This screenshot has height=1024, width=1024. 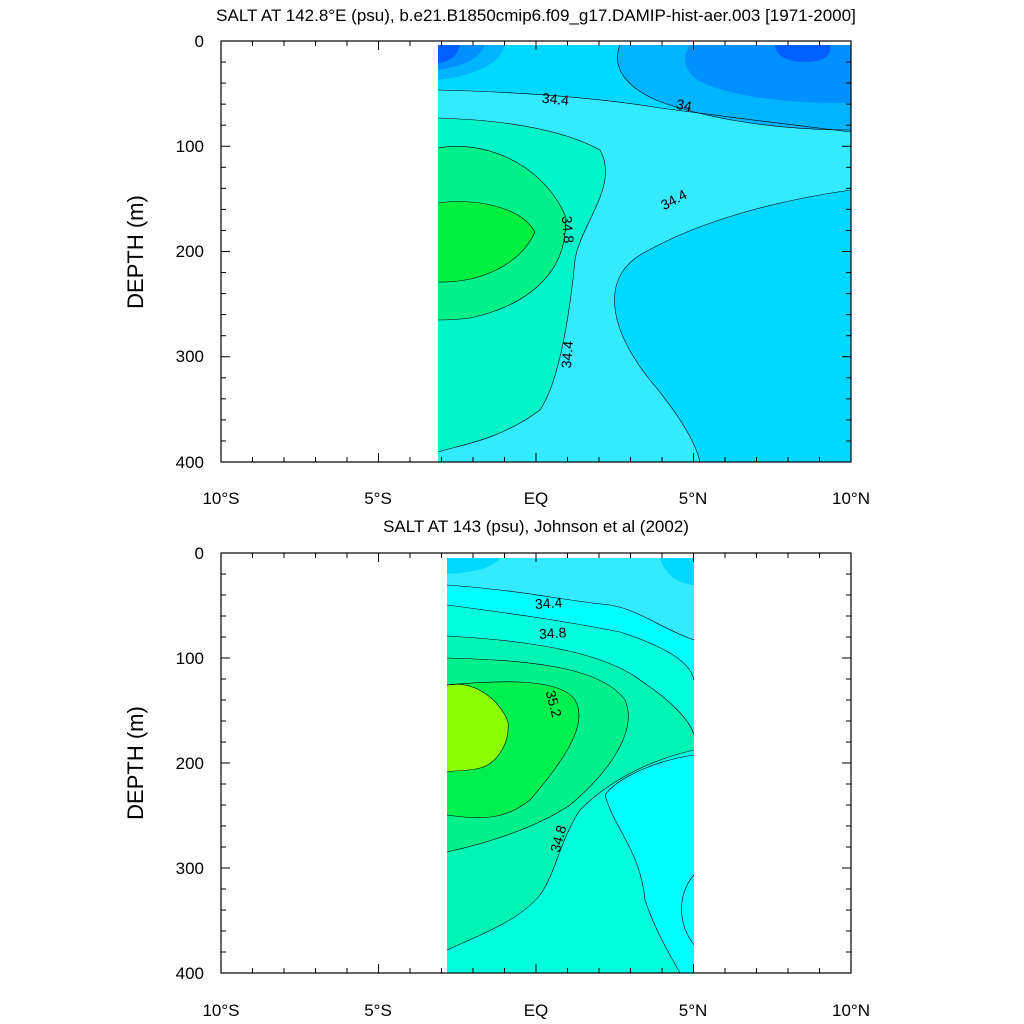 I want to click on p1-contour-label: 34.8, so click(x=568, y=229).